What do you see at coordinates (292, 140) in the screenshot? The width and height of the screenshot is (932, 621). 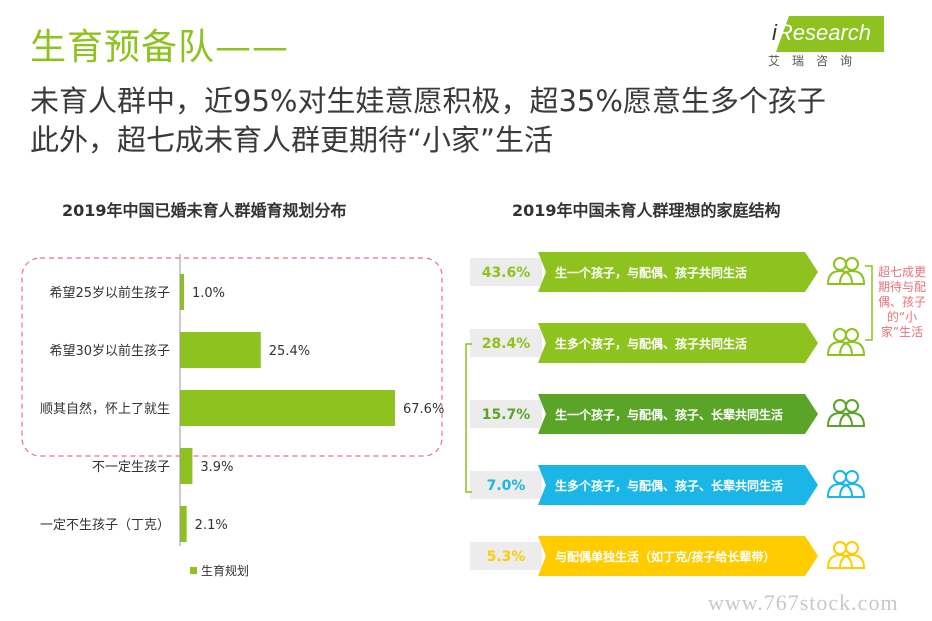 I see `headline-line-2: 此外，超七成未育人群更期待“小家”生活` at bounding box center [292, 140].